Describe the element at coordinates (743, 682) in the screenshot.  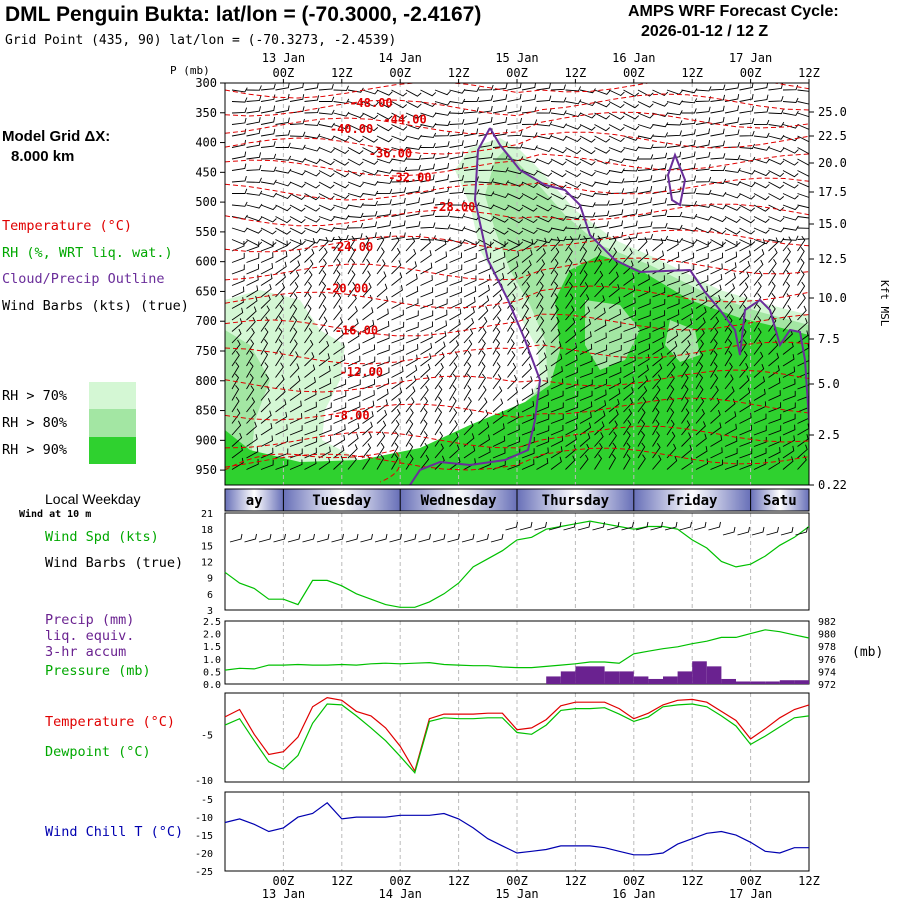
I see `precip-bar` at that location.